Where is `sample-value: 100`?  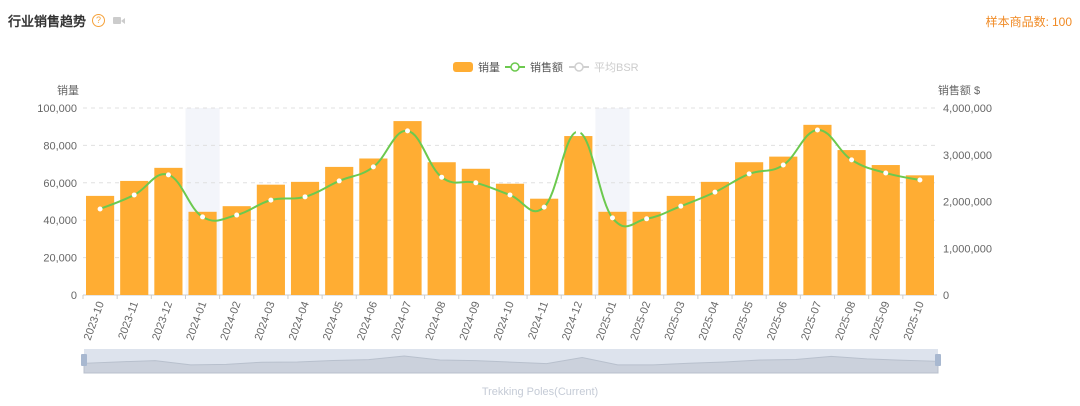 sample-value: 100 is located at coordinates (1061, 22).